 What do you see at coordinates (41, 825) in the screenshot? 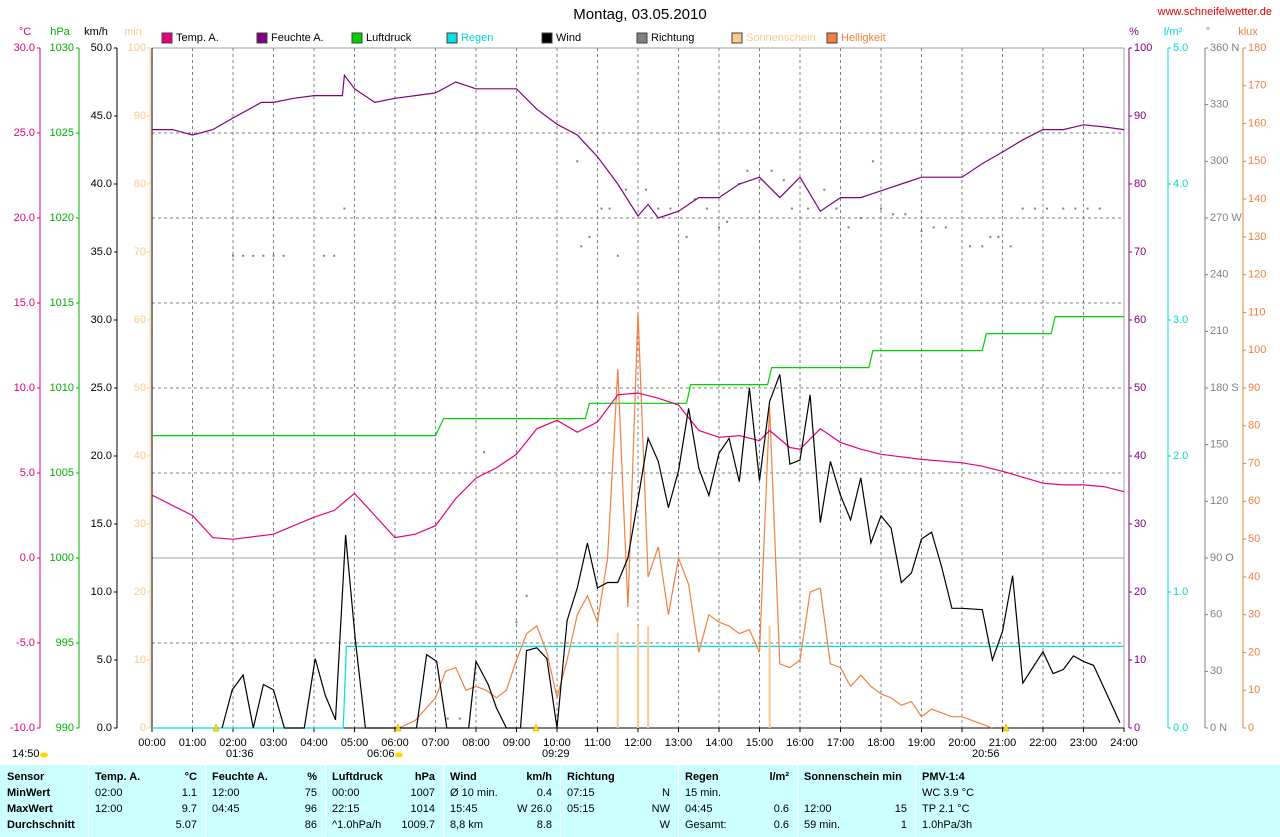
I see `row-label: Durchschnitt` at bounding box center [41, 825].